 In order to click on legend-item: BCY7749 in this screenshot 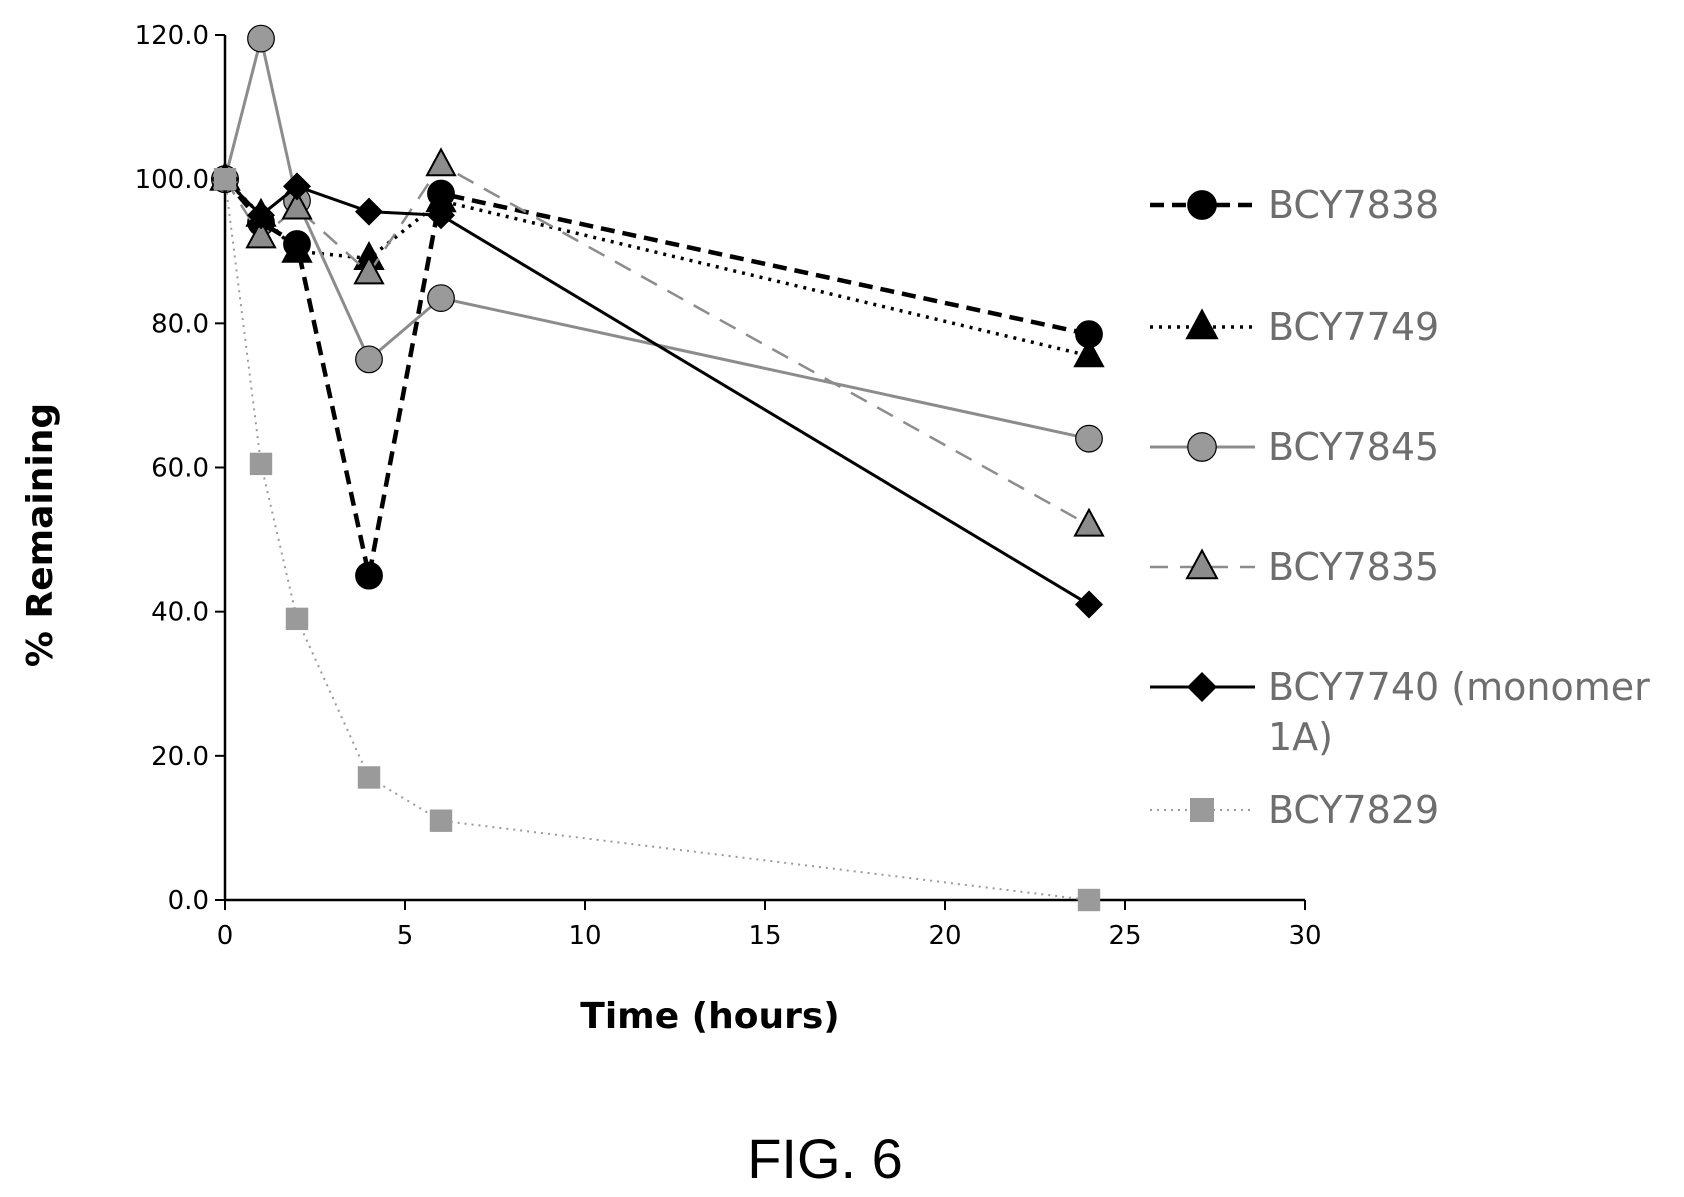, I will do `click(1294, 327)`.